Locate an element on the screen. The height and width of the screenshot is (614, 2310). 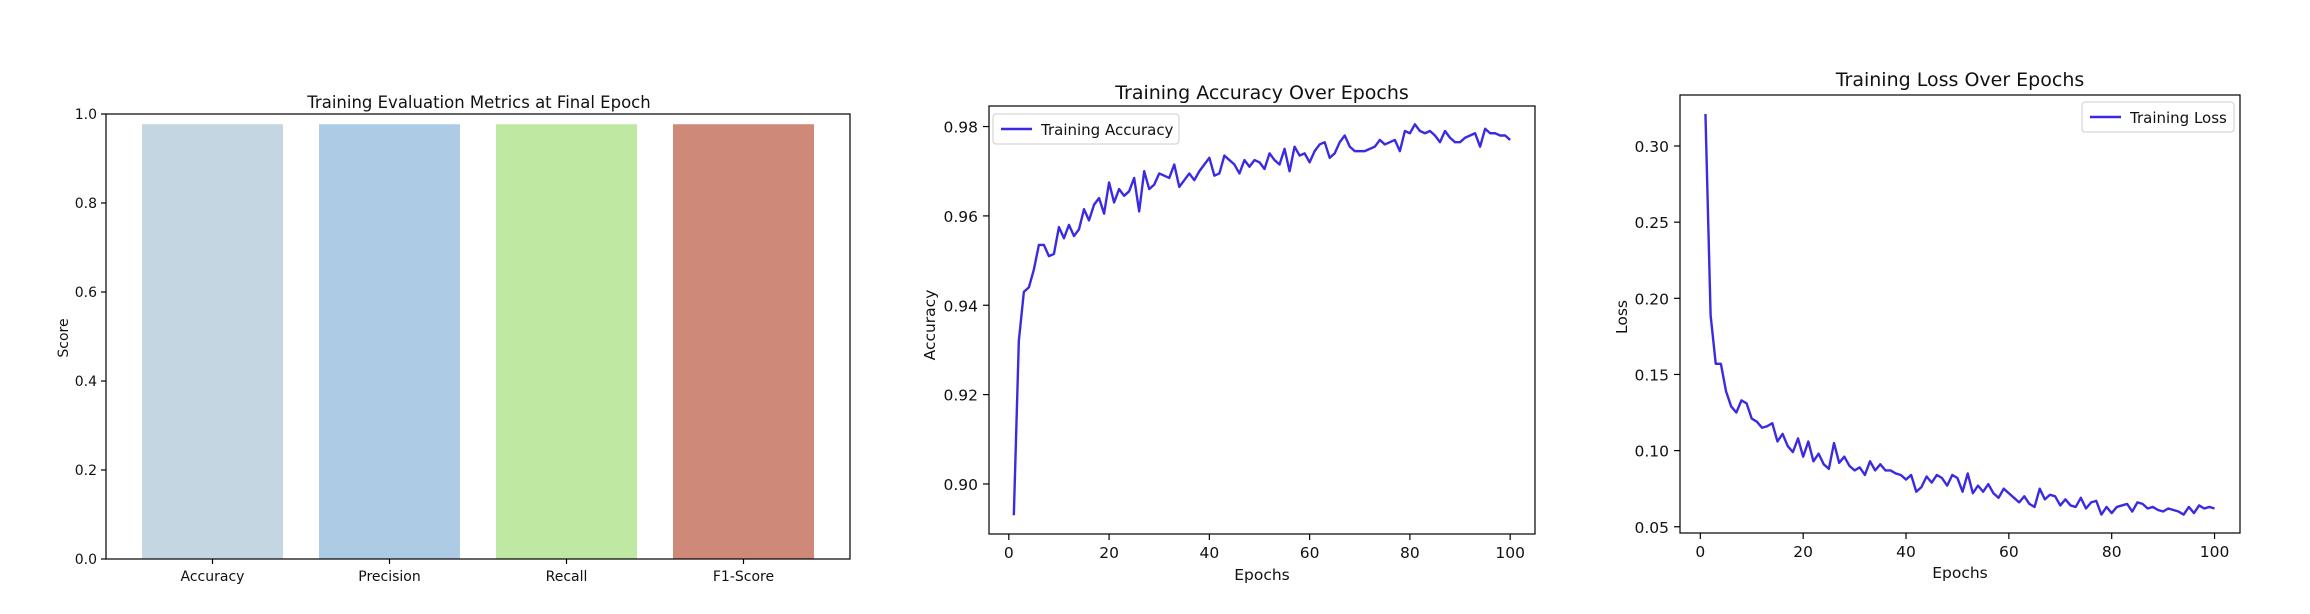
y-tick-label: 0.25 is located at coordinates (1651, 223).